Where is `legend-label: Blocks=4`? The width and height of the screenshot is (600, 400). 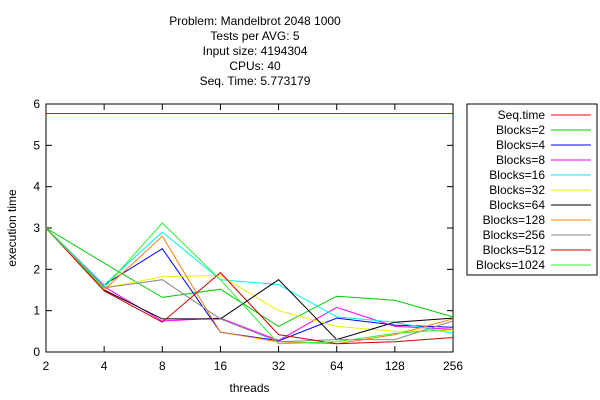
legend-label: Blocks=4 is located at coordinates (520, 145).